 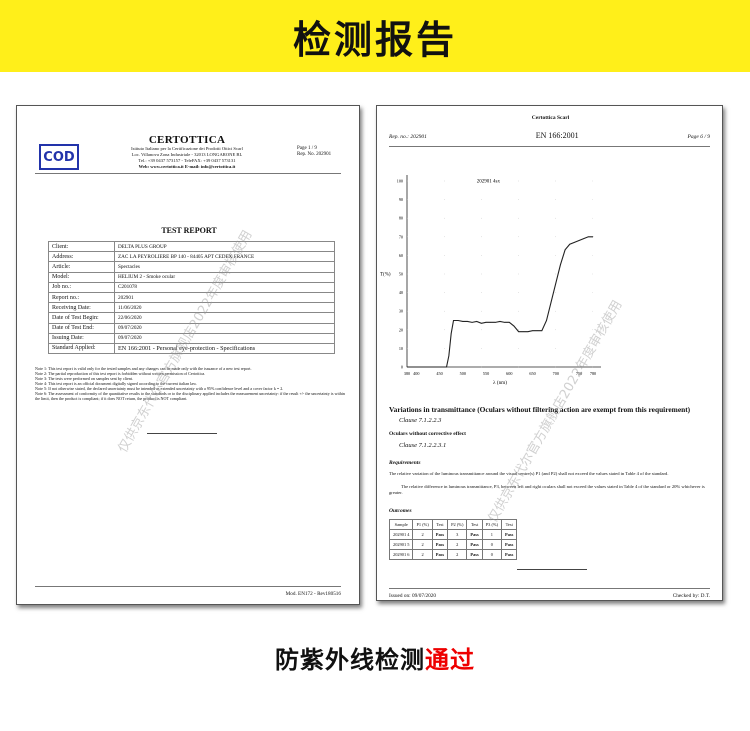 I want to click on issued-date: Issued on: 09/07/2020, so click(x=413, y=596).